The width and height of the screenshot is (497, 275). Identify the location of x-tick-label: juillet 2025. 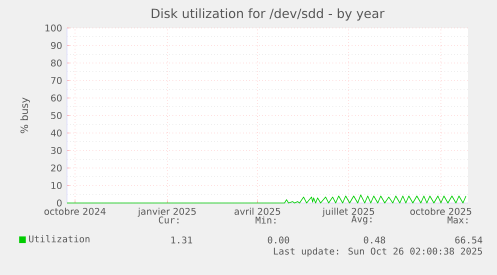
(348, 212).